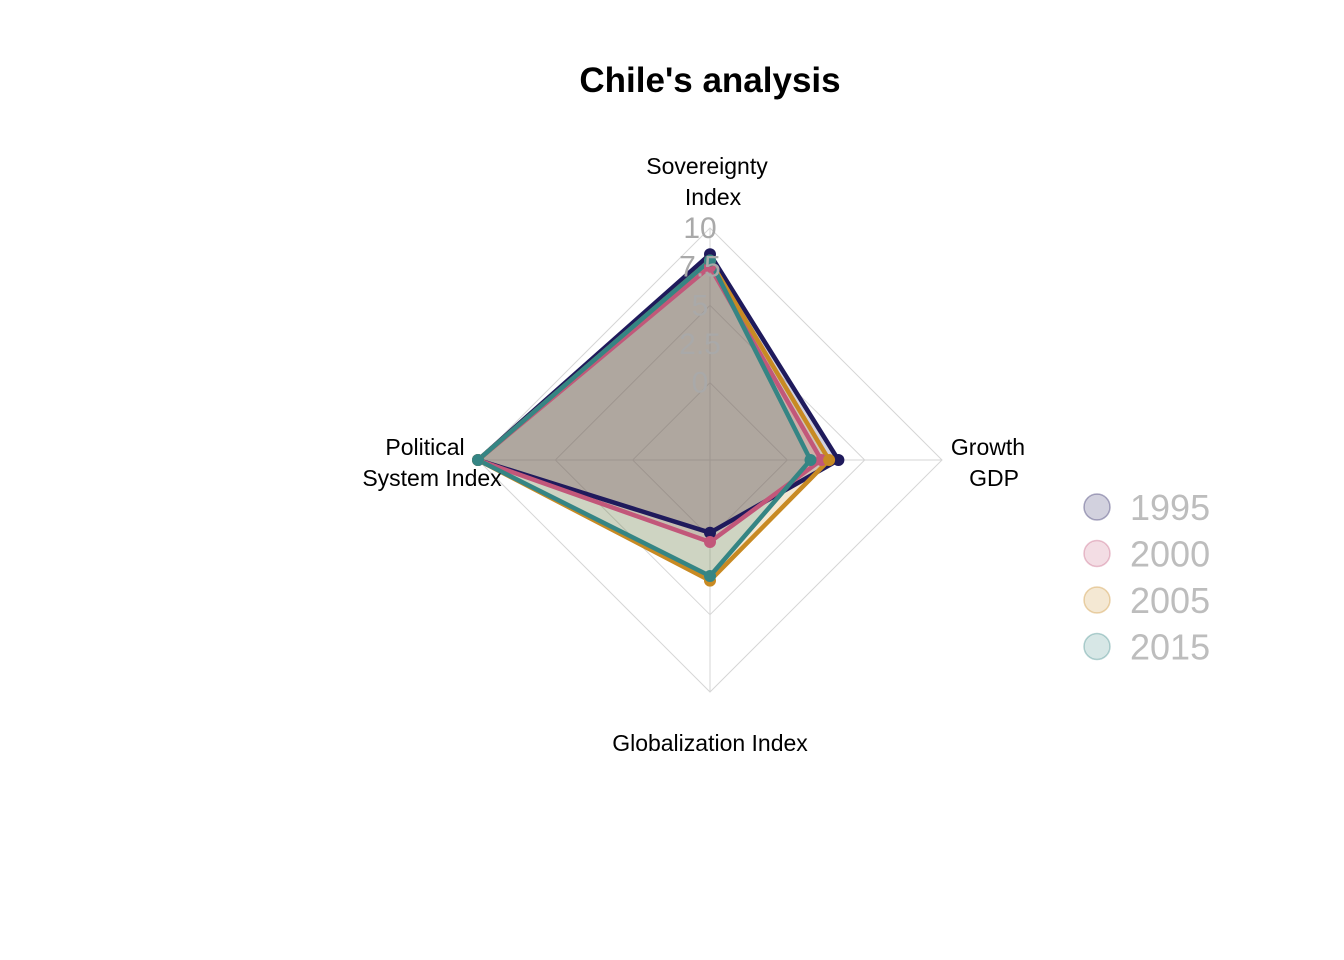 The width and height of the screenshot is (1344, 960). Describe the element at coordinates (838, 460) in the screenshot. I see `series-point-1995-growth` at that location.